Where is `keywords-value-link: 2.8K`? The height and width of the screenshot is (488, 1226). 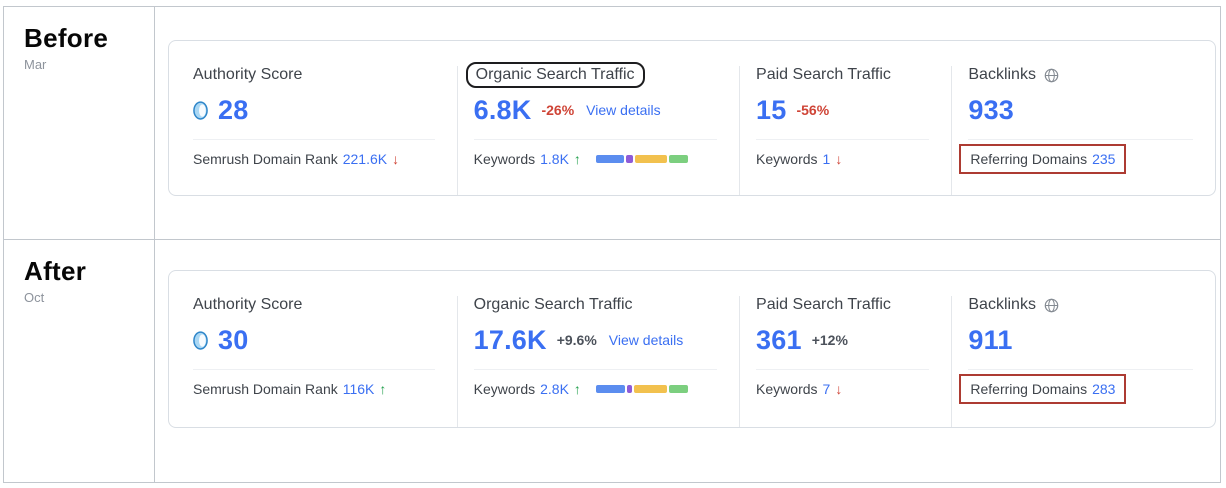 keywords-value-link: 2.8K is located at coordinates (554, 389).